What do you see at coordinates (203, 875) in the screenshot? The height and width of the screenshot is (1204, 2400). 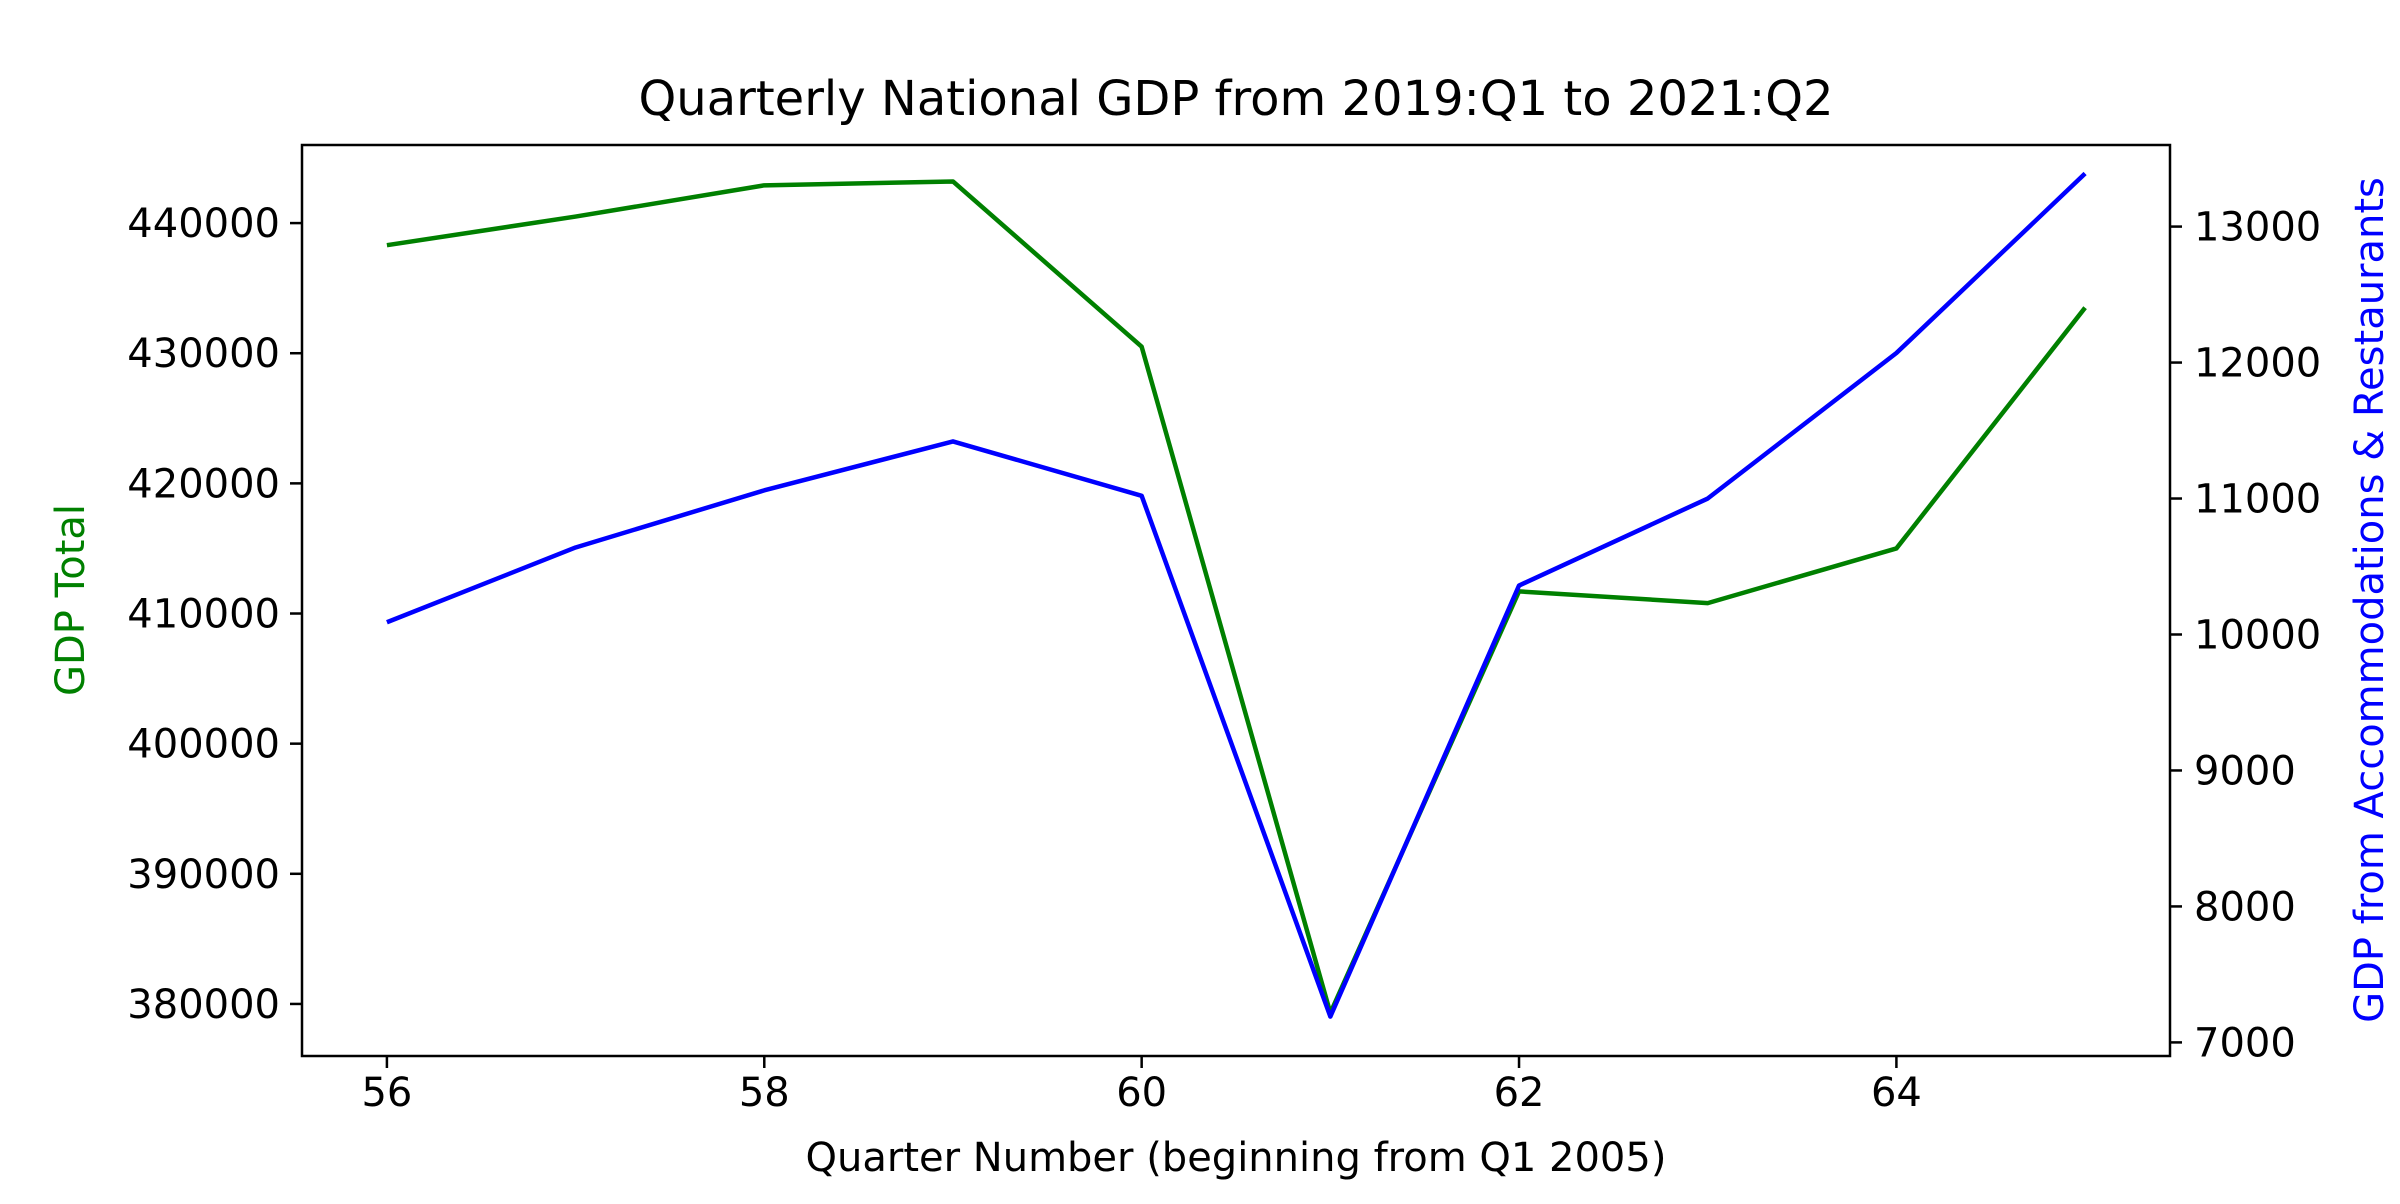 I see `left-tick-label: 390000` at bounding box center [203, 875].